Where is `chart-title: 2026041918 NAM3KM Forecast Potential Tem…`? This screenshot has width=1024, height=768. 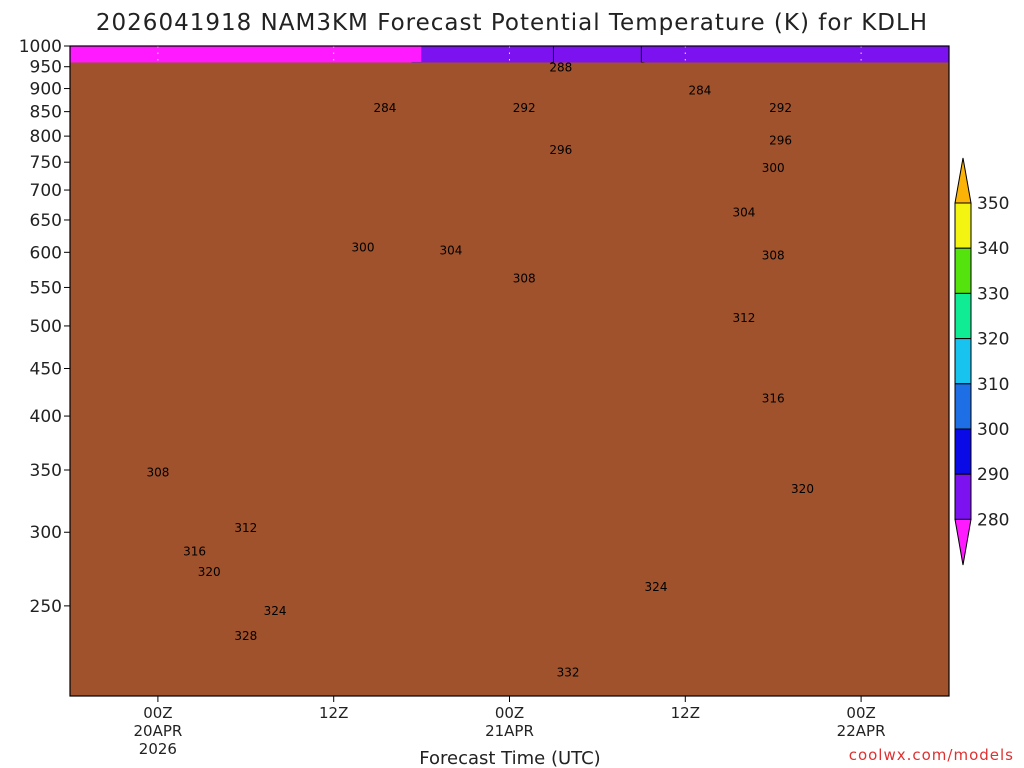
chart-title: 2026041918 NAM3KM Forecast Potential Tem… is located at coordinates (512, 23).